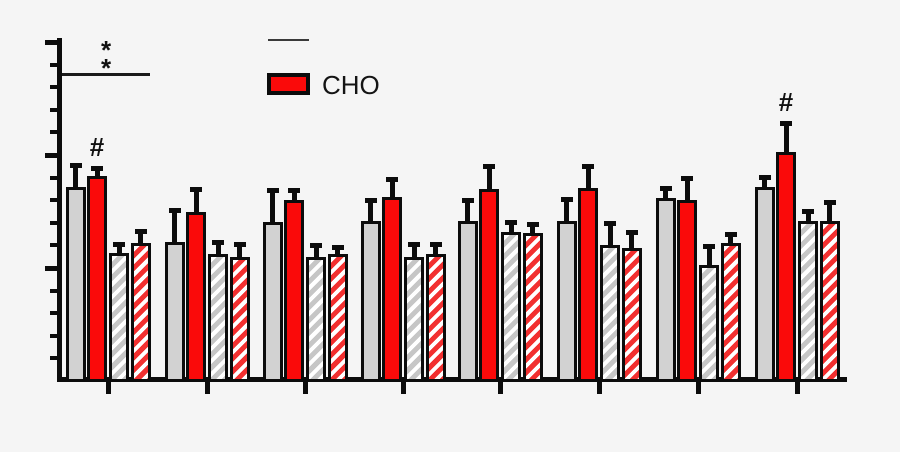 The height and width of the screenshot is (452, 900). I want to click on significance-bracket-line, so click(106, 74).